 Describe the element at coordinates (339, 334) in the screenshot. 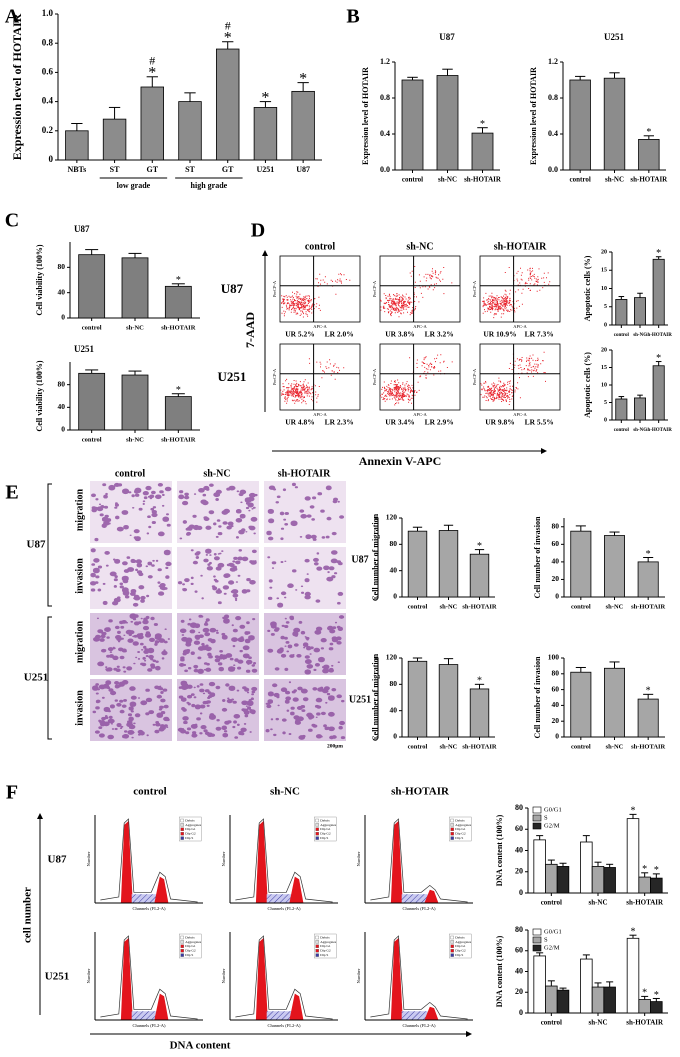

I see `quadrant-value: LR 2.0%` at that location.